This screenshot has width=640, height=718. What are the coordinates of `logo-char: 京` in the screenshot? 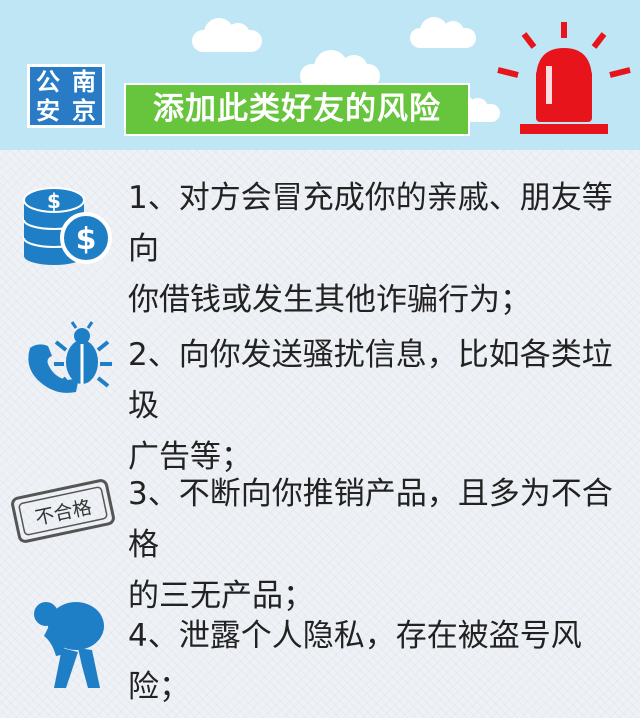 It's located at (84, 110).